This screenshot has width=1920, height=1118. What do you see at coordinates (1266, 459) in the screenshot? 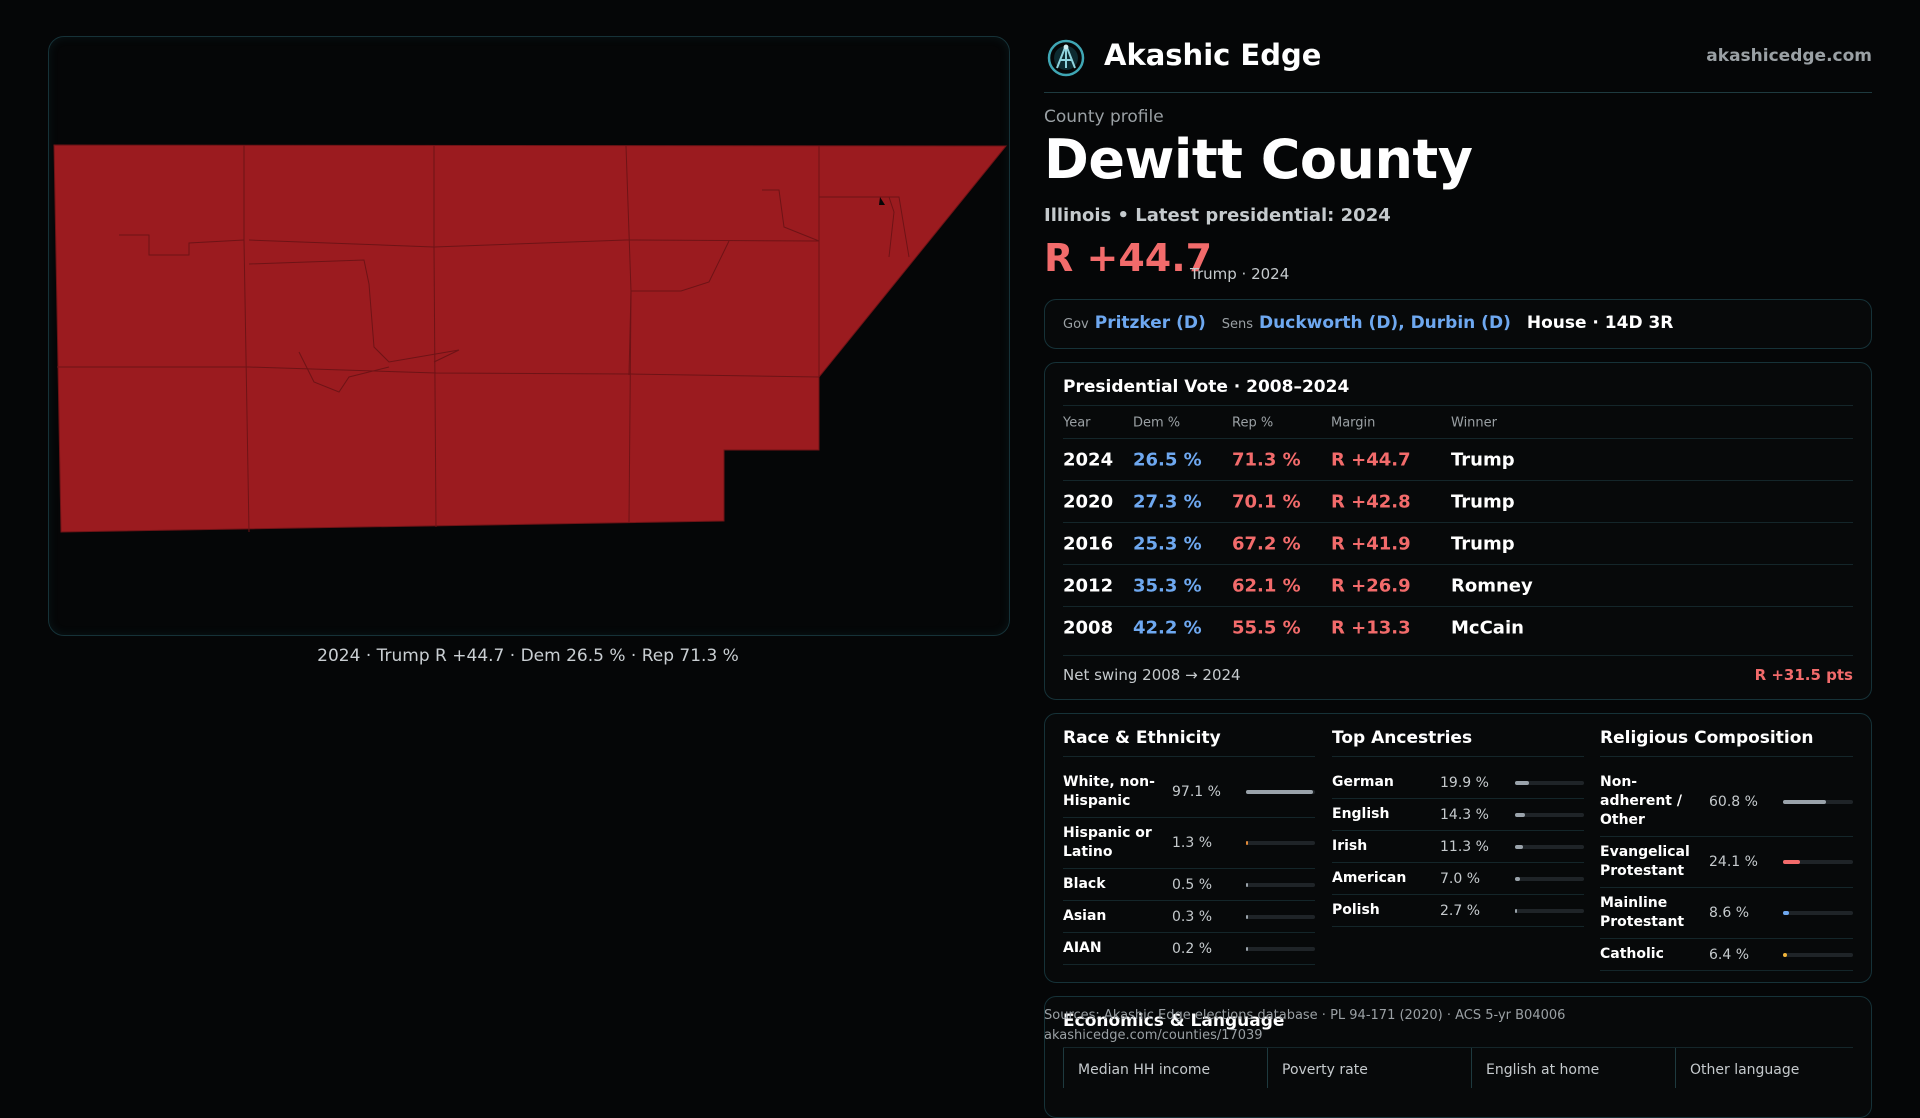
I see `rep-pct-cell: 71.3 %` at bounding box center [1266, 459].